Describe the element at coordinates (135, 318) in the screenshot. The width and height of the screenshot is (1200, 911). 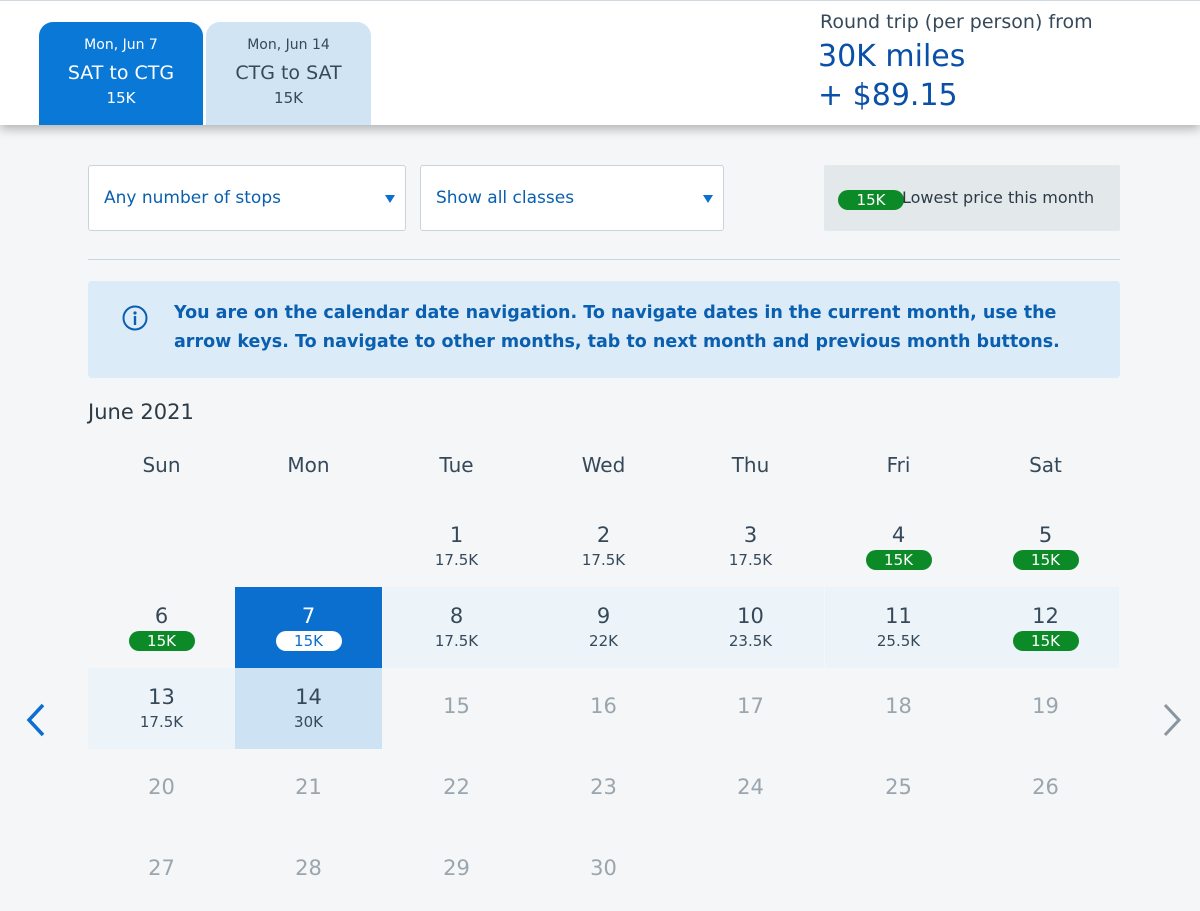
I see `info-icon` at that location.